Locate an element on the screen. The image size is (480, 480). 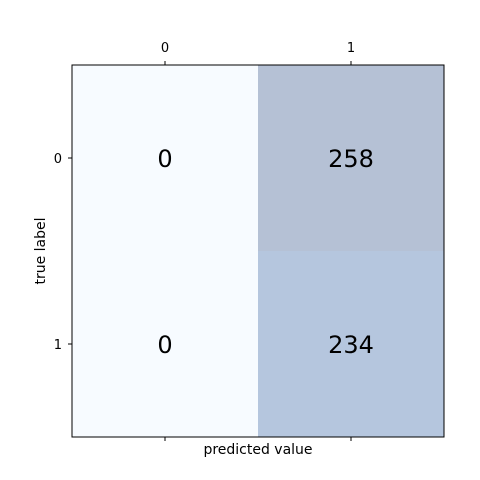
x-tick-label-0: 0 is located at coordinates (165, 48).